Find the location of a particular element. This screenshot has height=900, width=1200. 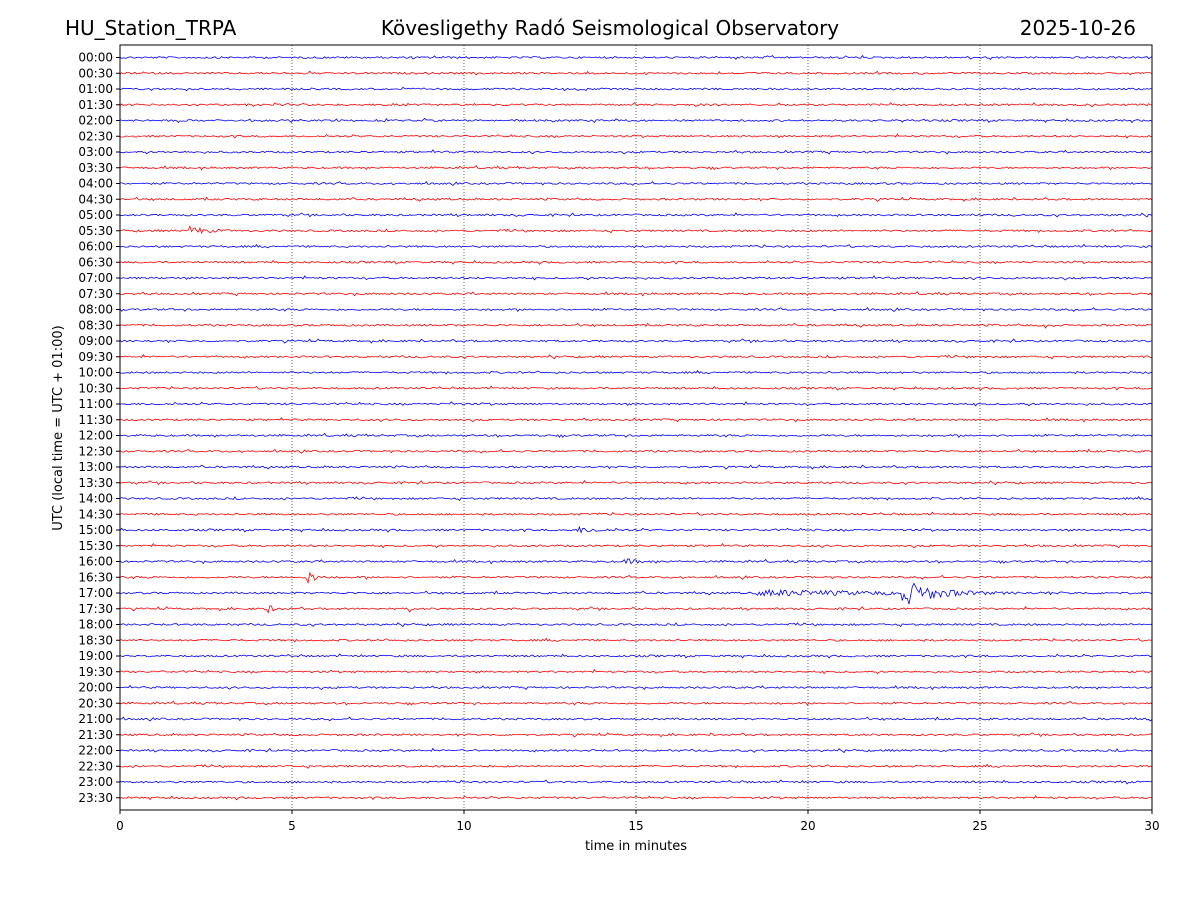

y-tick-label: 23:30 is located at coordinates (95, 798).